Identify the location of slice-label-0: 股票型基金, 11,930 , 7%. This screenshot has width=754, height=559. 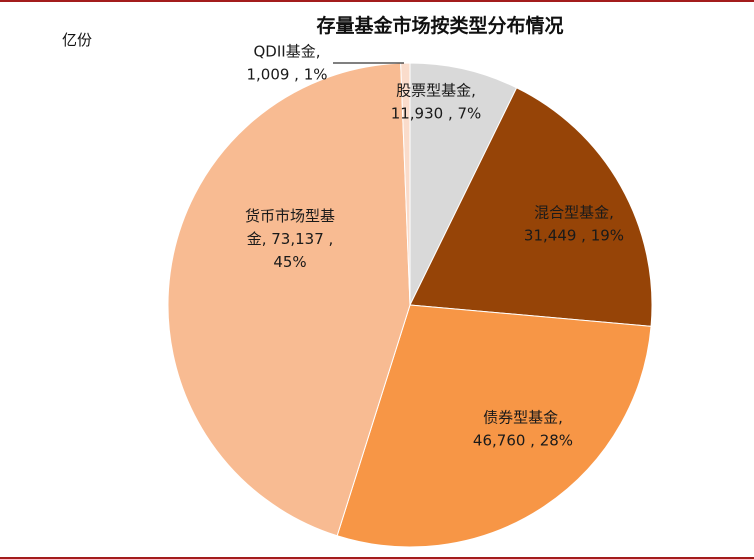
(436, 102).